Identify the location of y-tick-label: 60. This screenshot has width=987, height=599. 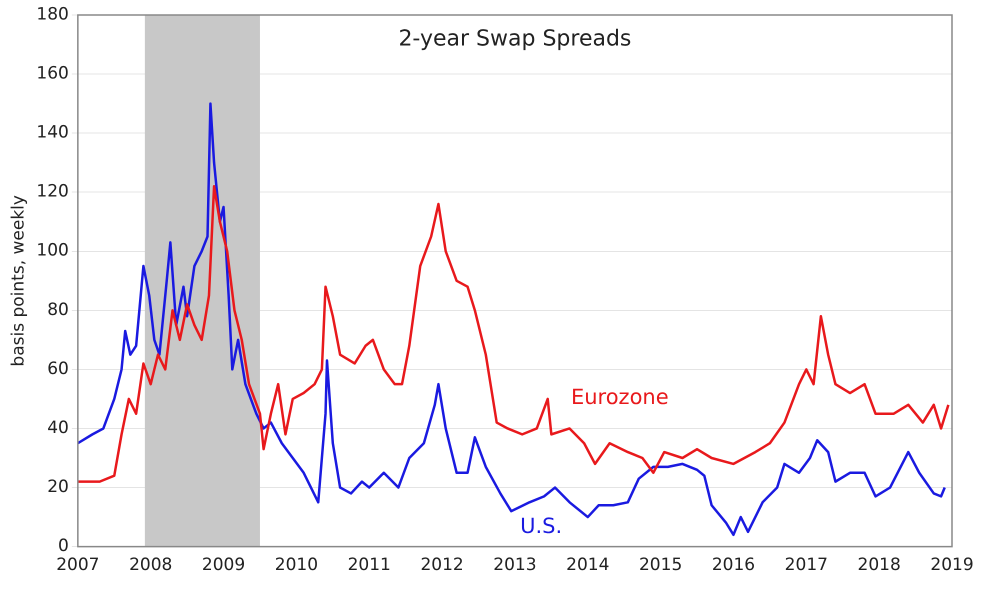
(58, 368).